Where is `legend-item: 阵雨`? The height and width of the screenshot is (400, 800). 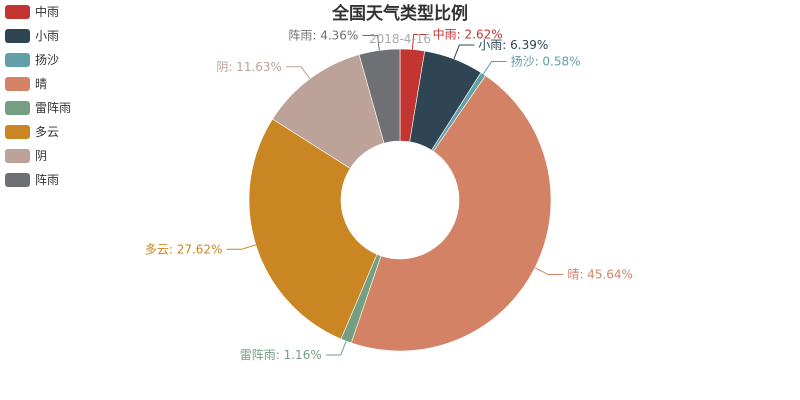 legend-item: 阵雨 is located at coordinates (32, 180).